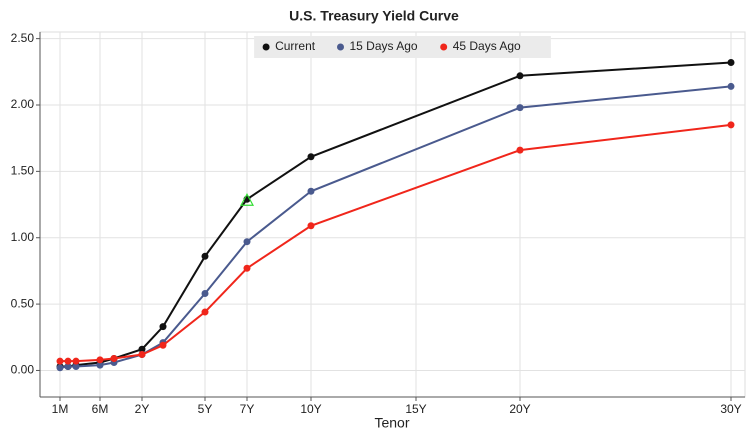  Describe the element at coordinates (205, 409) in the screenshot. I see `x-tick-label: 5Y` at that location.